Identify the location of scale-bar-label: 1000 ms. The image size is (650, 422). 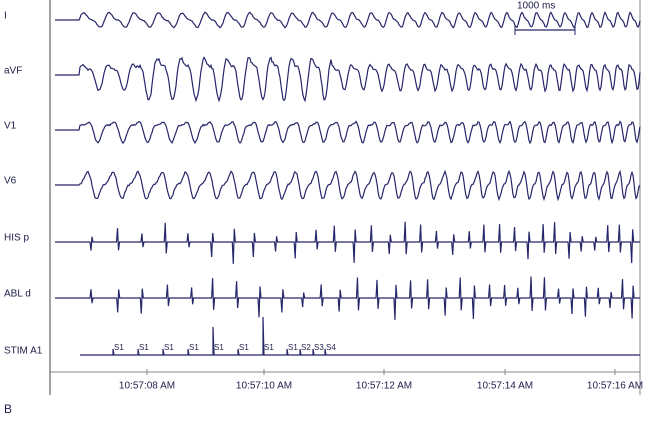
(536, 6).